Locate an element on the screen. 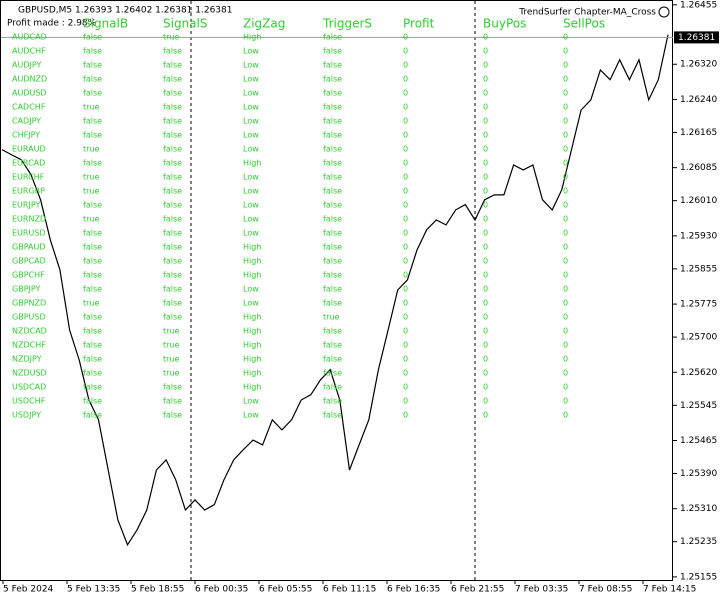  column-header: ZigZag is located at coordinates (264, 24).